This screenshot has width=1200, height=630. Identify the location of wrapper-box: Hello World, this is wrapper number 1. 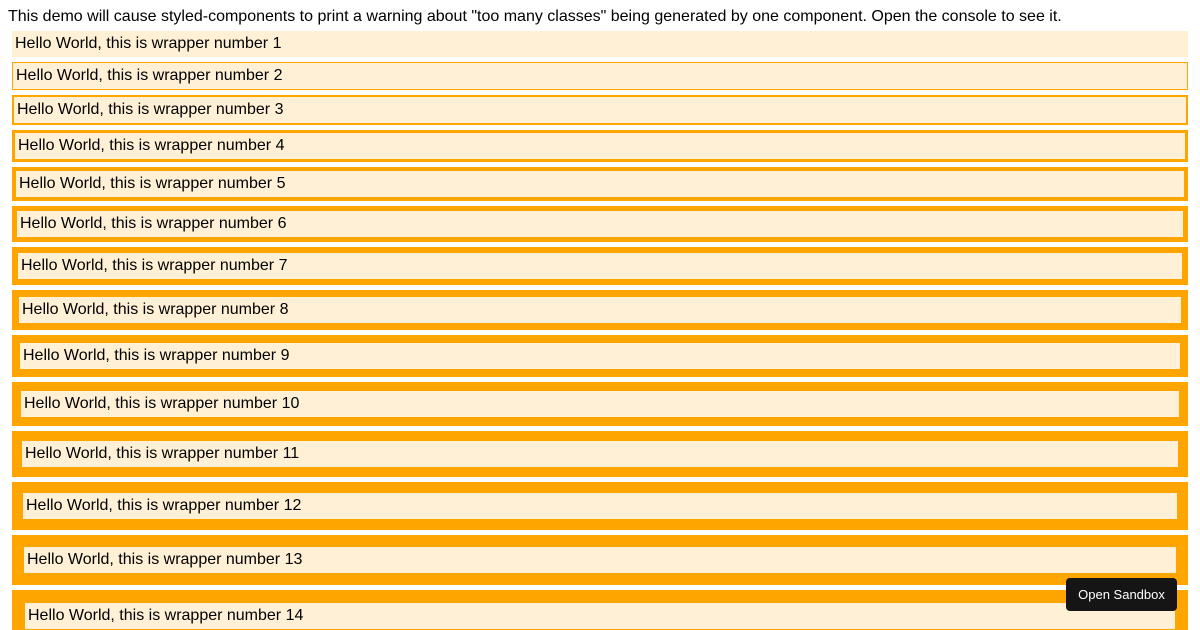
(600, 44).